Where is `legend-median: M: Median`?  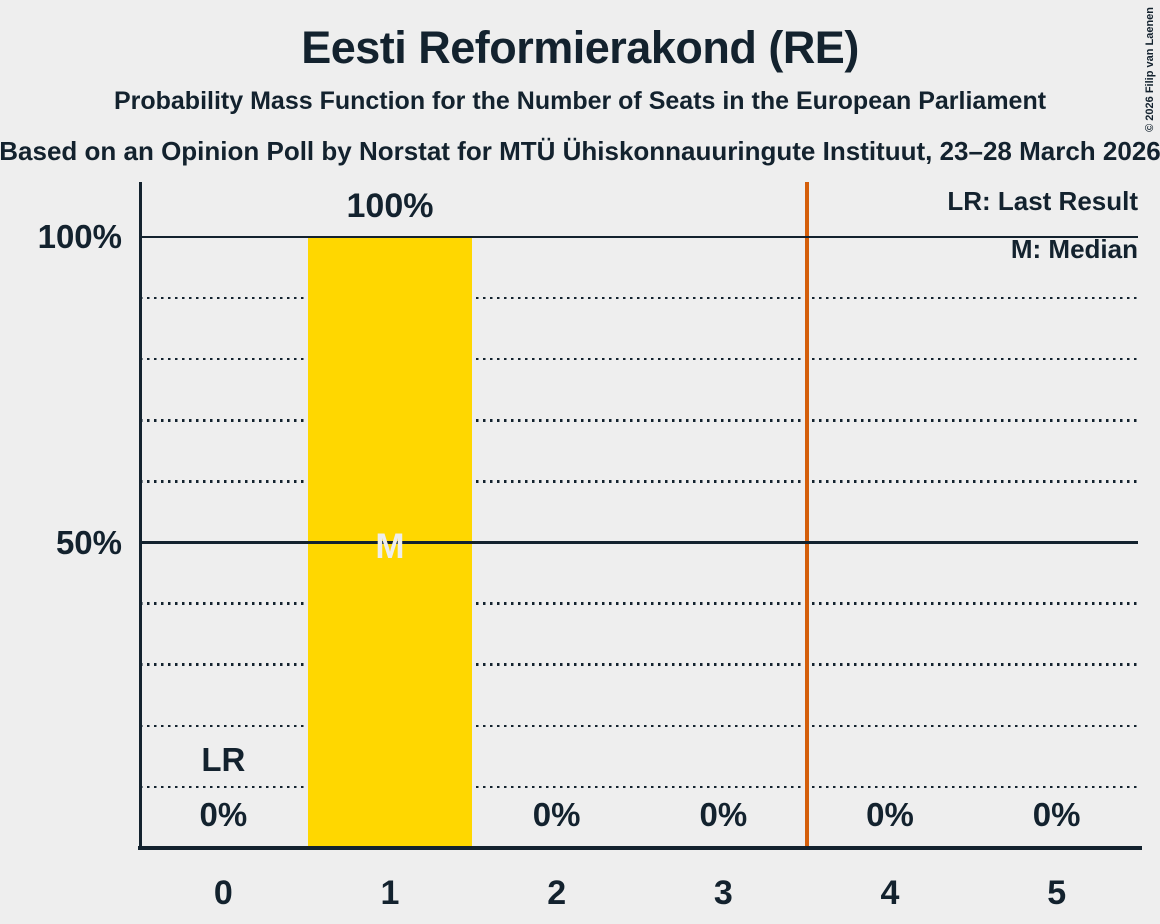 legend-median: M: Median is located at coordinates (1074, 249).